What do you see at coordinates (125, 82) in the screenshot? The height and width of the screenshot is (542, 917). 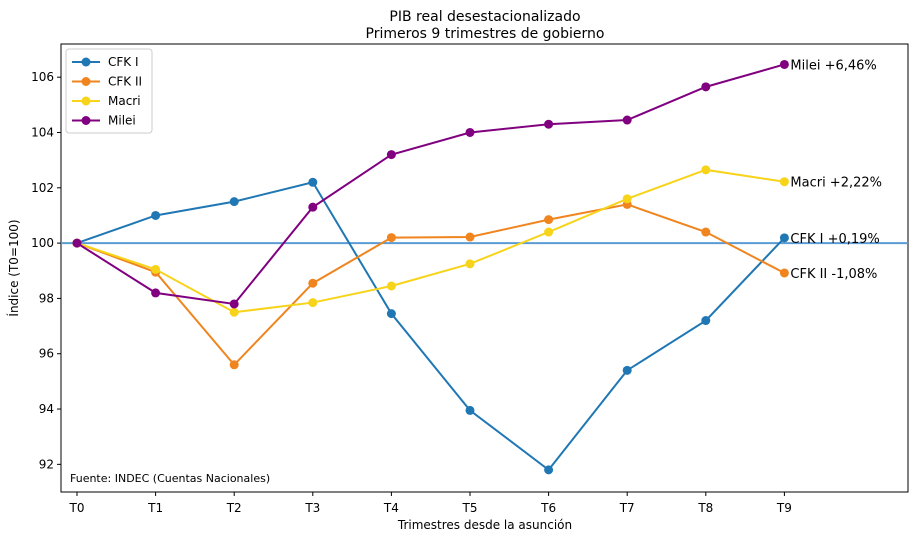 I see `legend-label-cfk-ii: CFK II` at bounding box center [125, 82].